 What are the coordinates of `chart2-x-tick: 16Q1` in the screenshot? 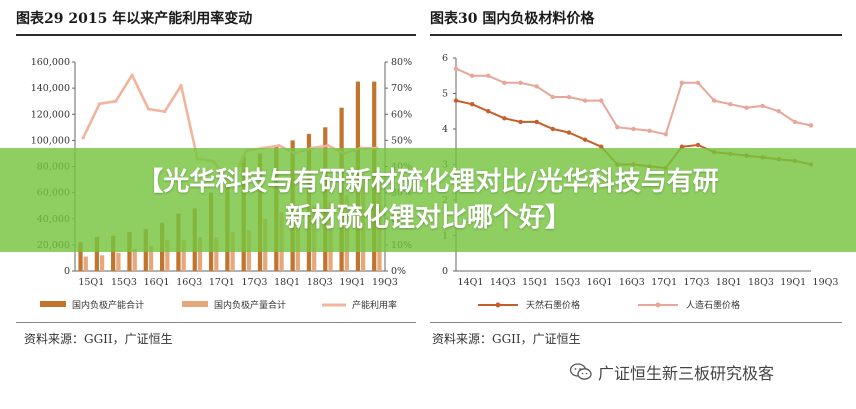 It's located at (600, 282).